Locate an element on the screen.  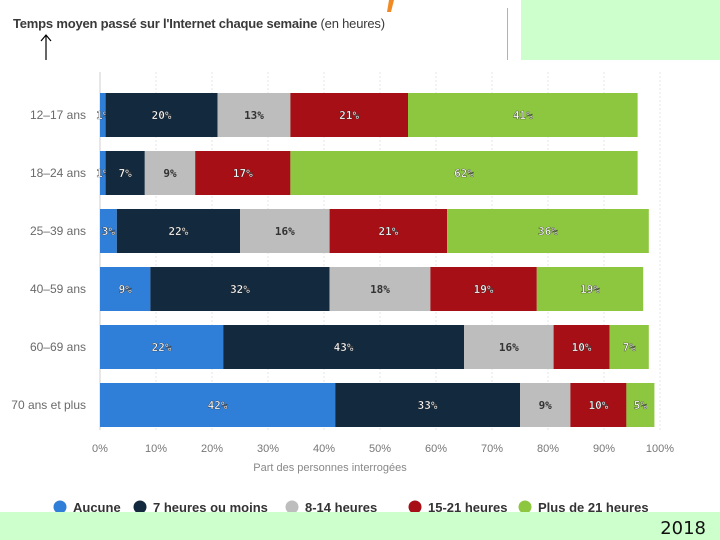
data-label: 17% is located at coordinates (243, 173).